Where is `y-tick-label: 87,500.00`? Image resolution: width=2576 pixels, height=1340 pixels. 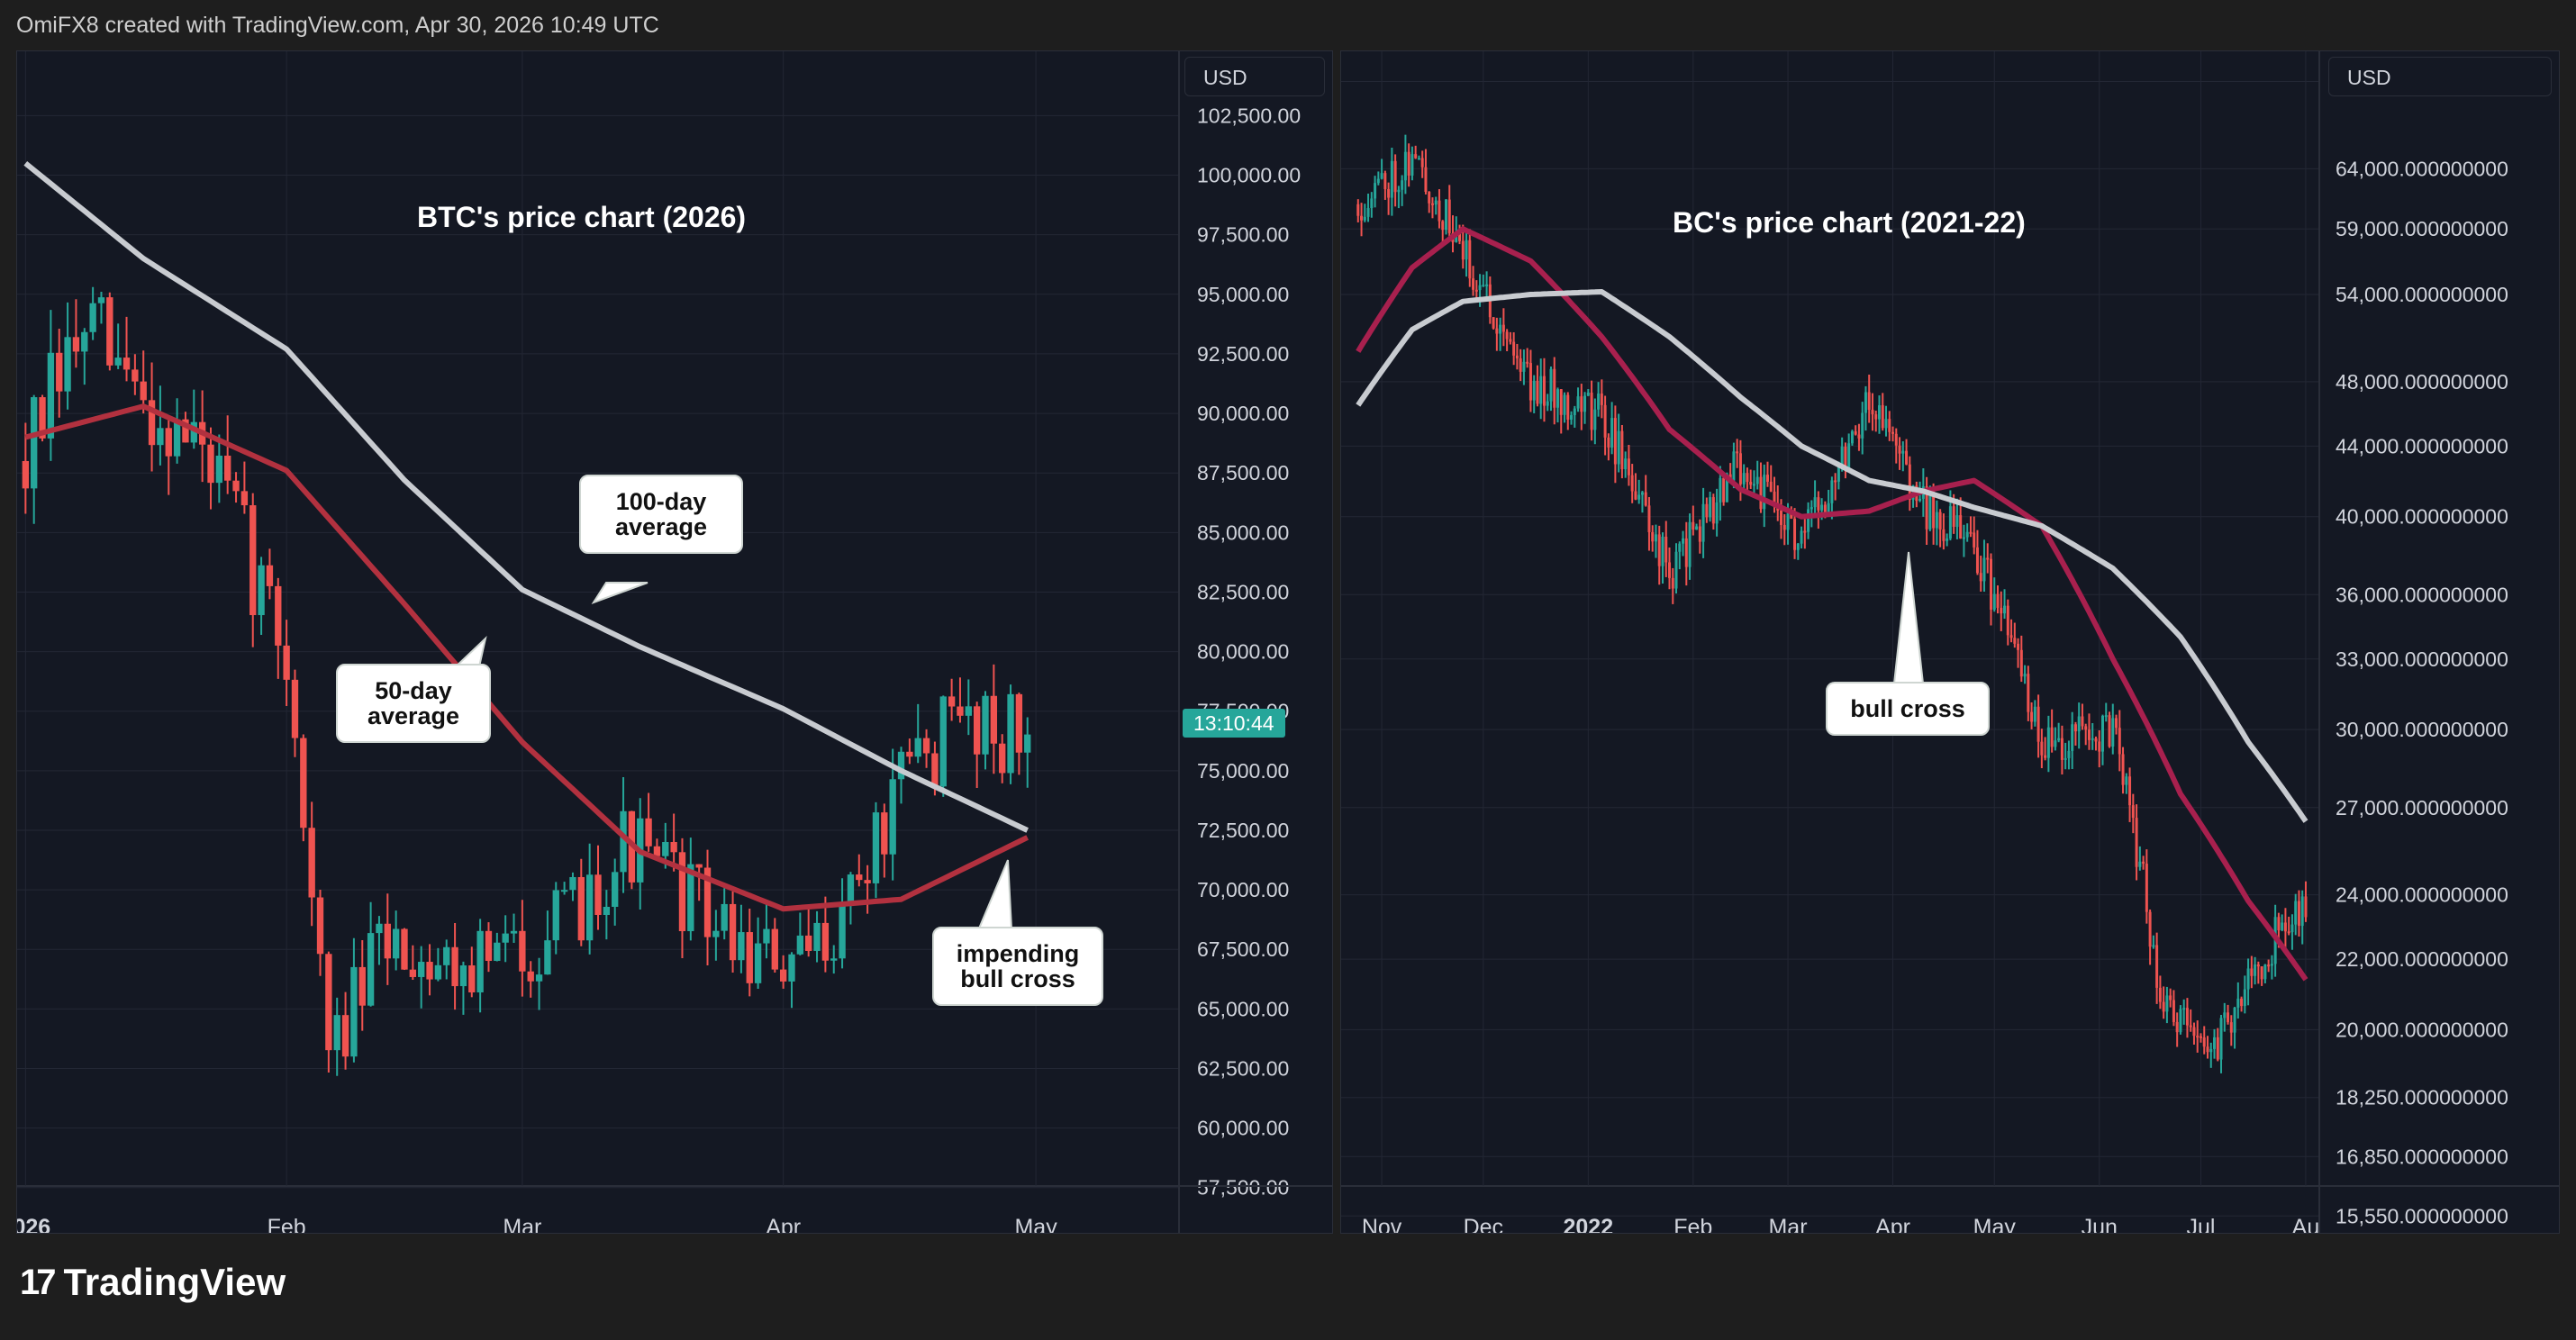 y-tick-label: 87,500.00 is located at coordinates (1243, 472).